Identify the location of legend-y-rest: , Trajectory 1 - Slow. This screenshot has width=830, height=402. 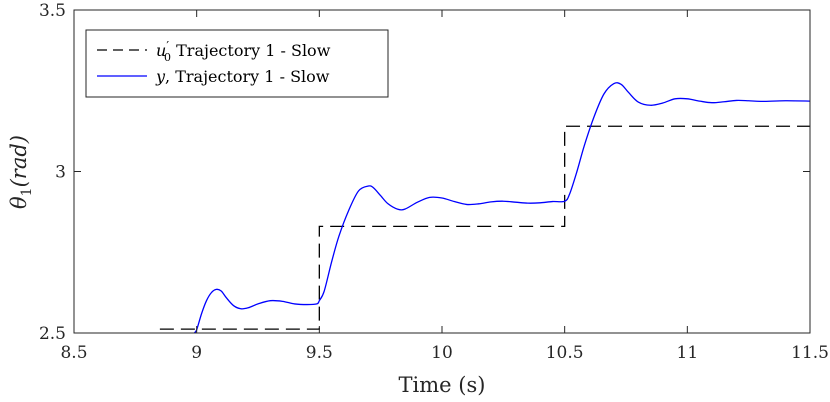
(247, 76).